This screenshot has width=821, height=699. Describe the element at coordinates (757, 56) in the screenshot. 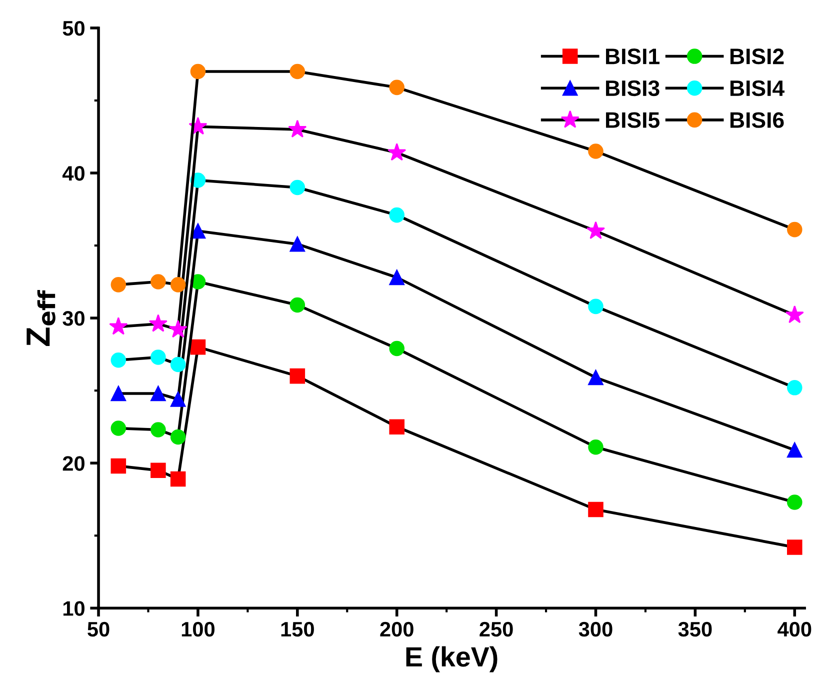

I see `legend-label: BISI2` at that location.